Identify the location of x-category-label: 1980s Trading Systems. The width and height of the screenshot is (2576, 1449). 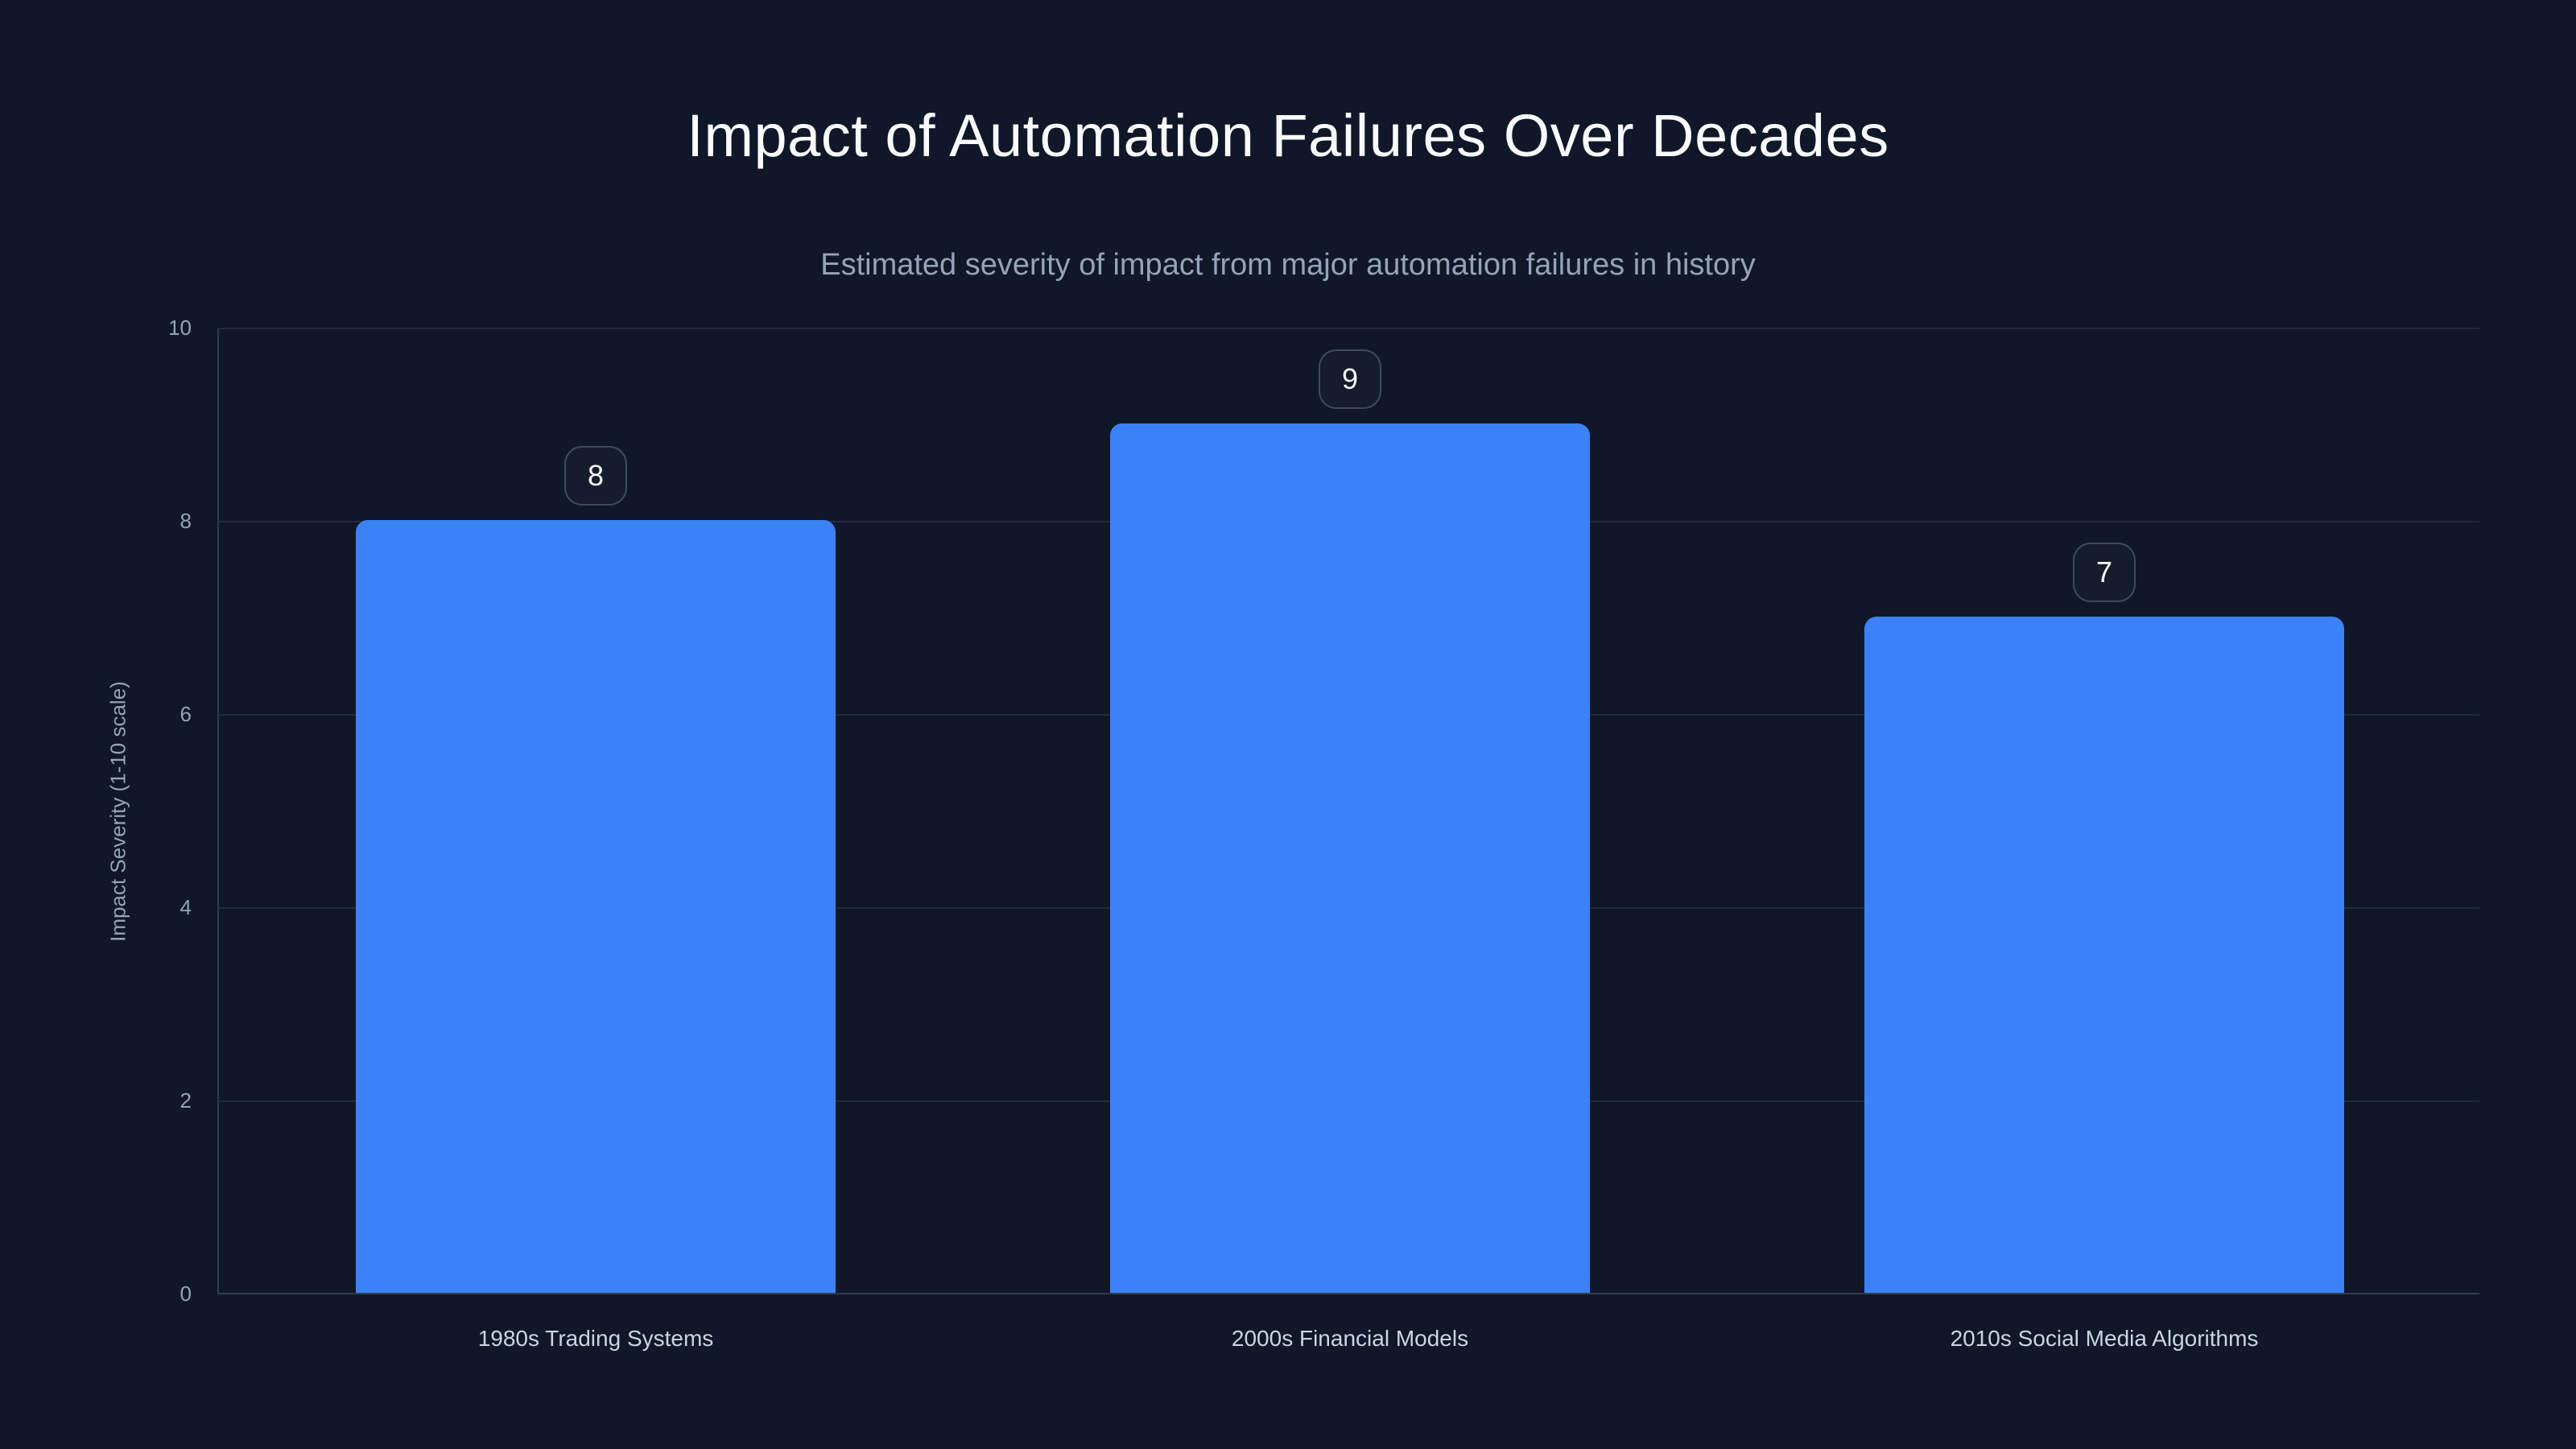
(595, 1338).